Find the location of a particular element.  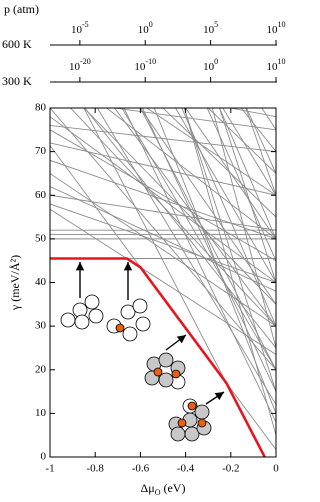

y-tick-label: 10 is located at coordinates (41, 413).